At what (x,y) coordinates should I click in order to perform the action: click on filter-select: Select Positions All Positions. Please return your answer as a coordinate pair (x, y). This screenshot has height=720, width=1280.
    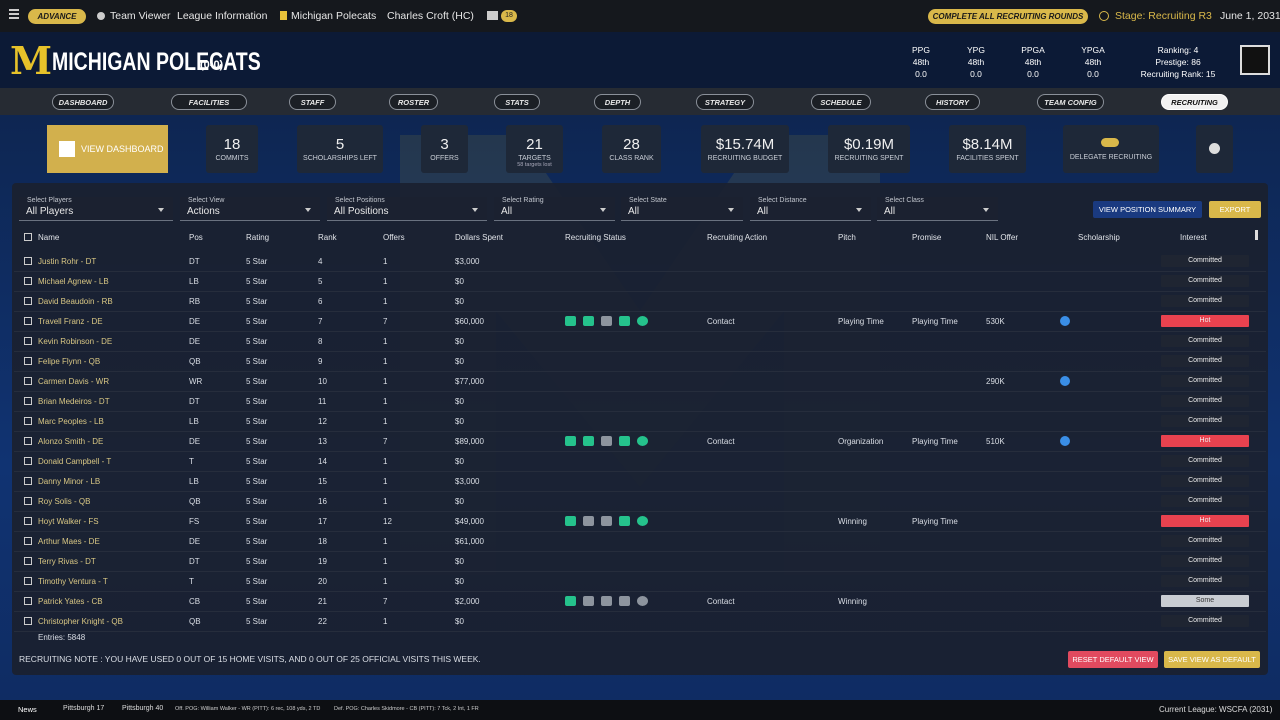
    Looking at the image, I should click on (407, 209).